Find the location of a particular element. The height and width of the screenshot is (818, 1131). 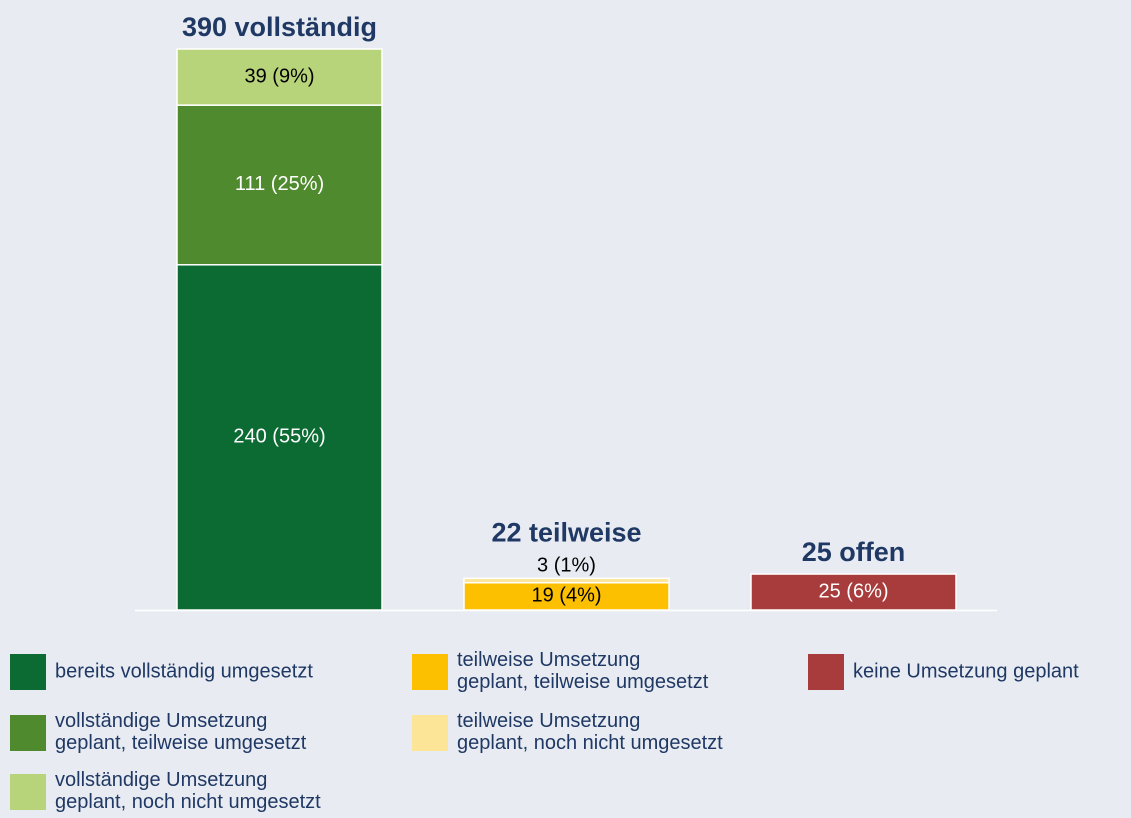

value-label: 19 (4%) is located at coordinates (566, 596).